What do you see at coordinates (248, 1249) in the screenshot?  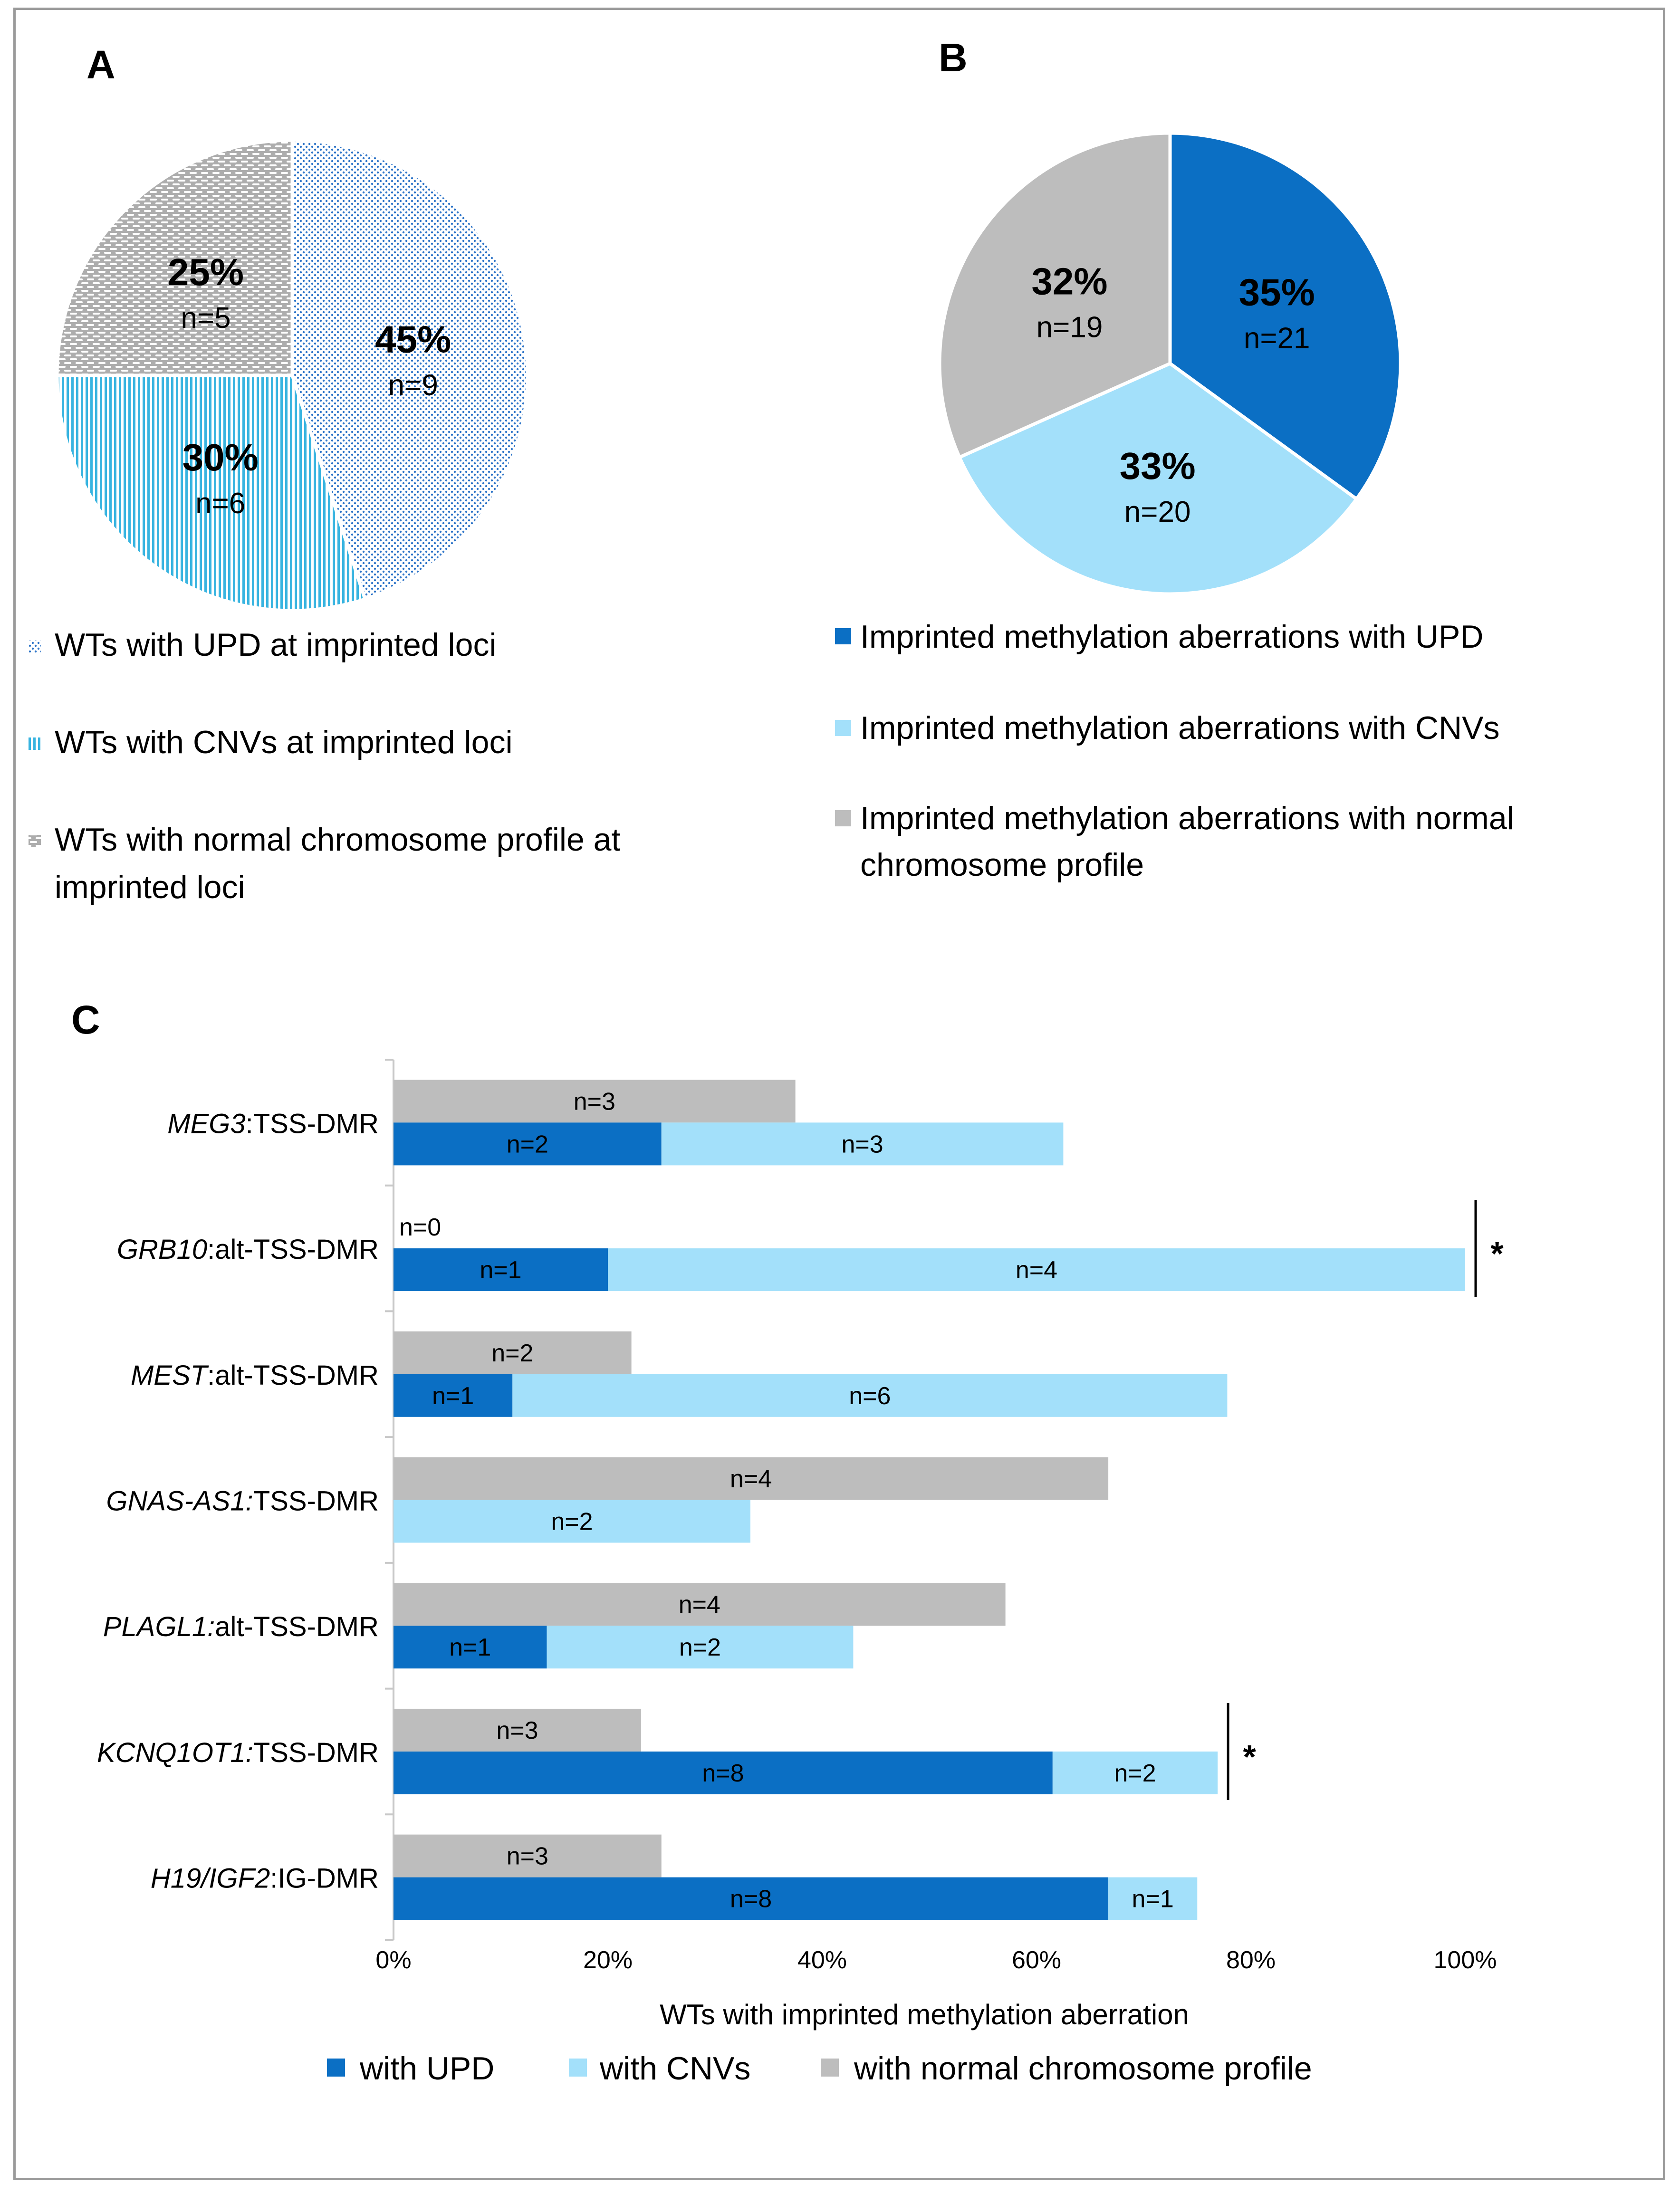 I see `category-label: GRB10:alt-TSS-DMR` at bounding box center [248, 1249].